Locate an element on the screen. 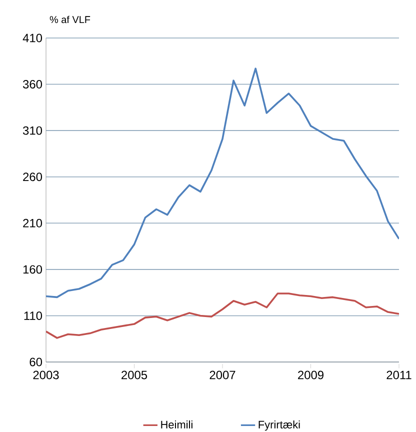 Image resolution: width=416 pixels, height=432 pixels. x-tick-label: 2005 is located at coordinates (135, 375).